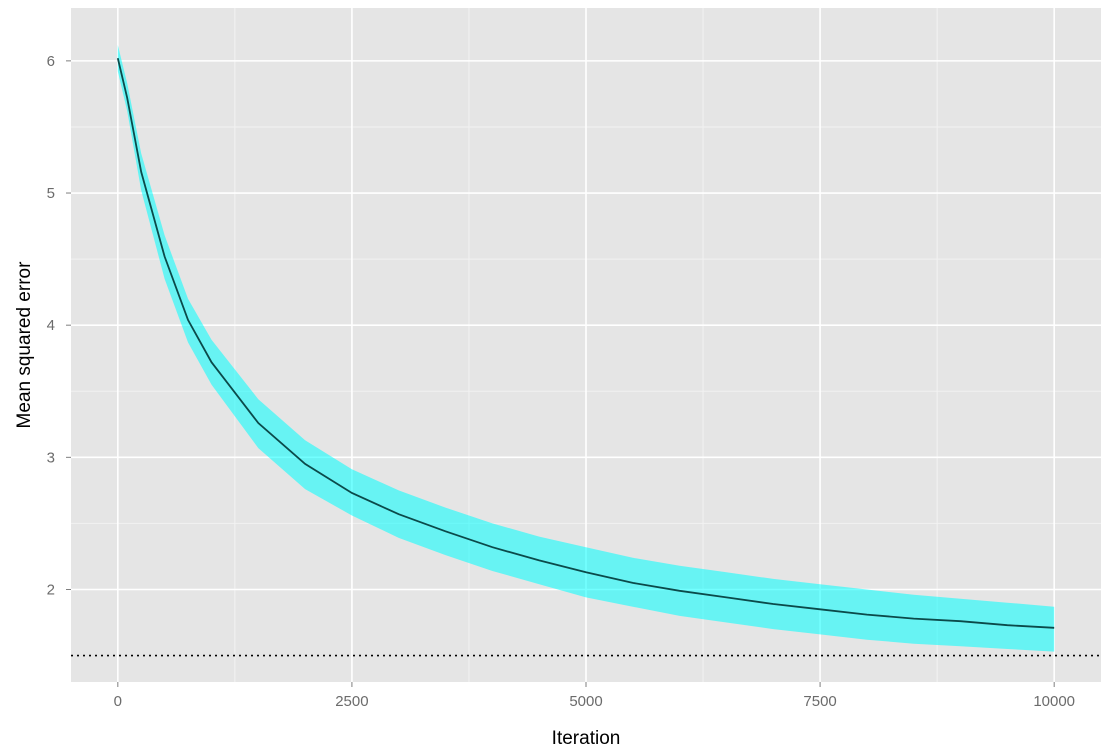 Image resolution: width=1101 pixels, height=751 pixels. I want to click on x-tick-label: 10000, so click(1054, 701).